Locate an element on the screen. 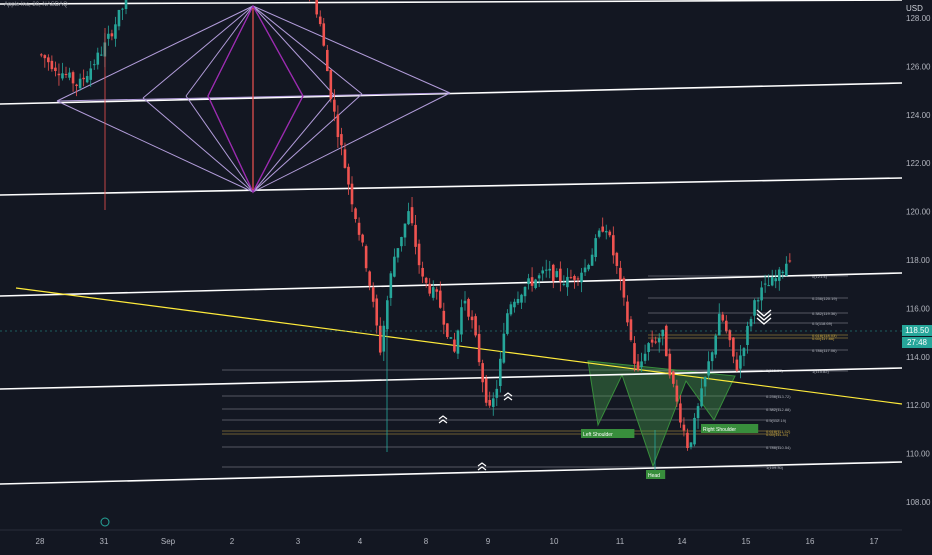 The image size is (932, 555). head-and-shoulders-layer: Left Shoulder Head Right Shoulder is located at coordinates (670, 419).